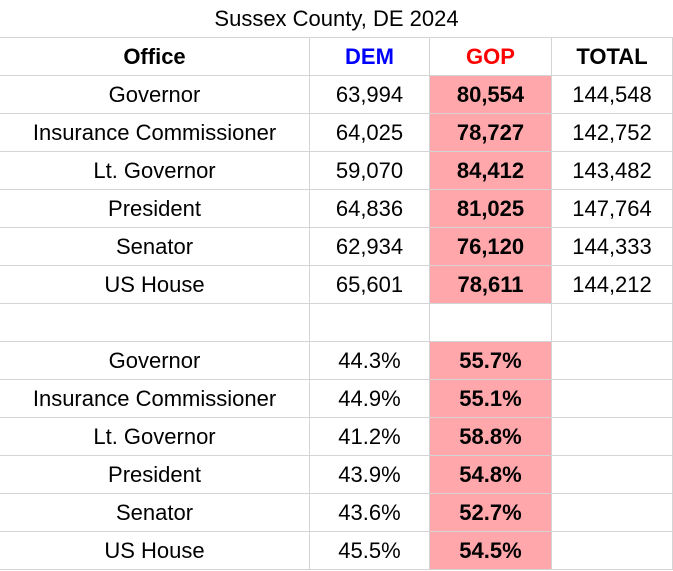 Image resolution: width=673 pixels, height=571 pixels. Describe the element at coordinates (612, 133) in the screenshot. I see `value-cell: 142,752` at that location.